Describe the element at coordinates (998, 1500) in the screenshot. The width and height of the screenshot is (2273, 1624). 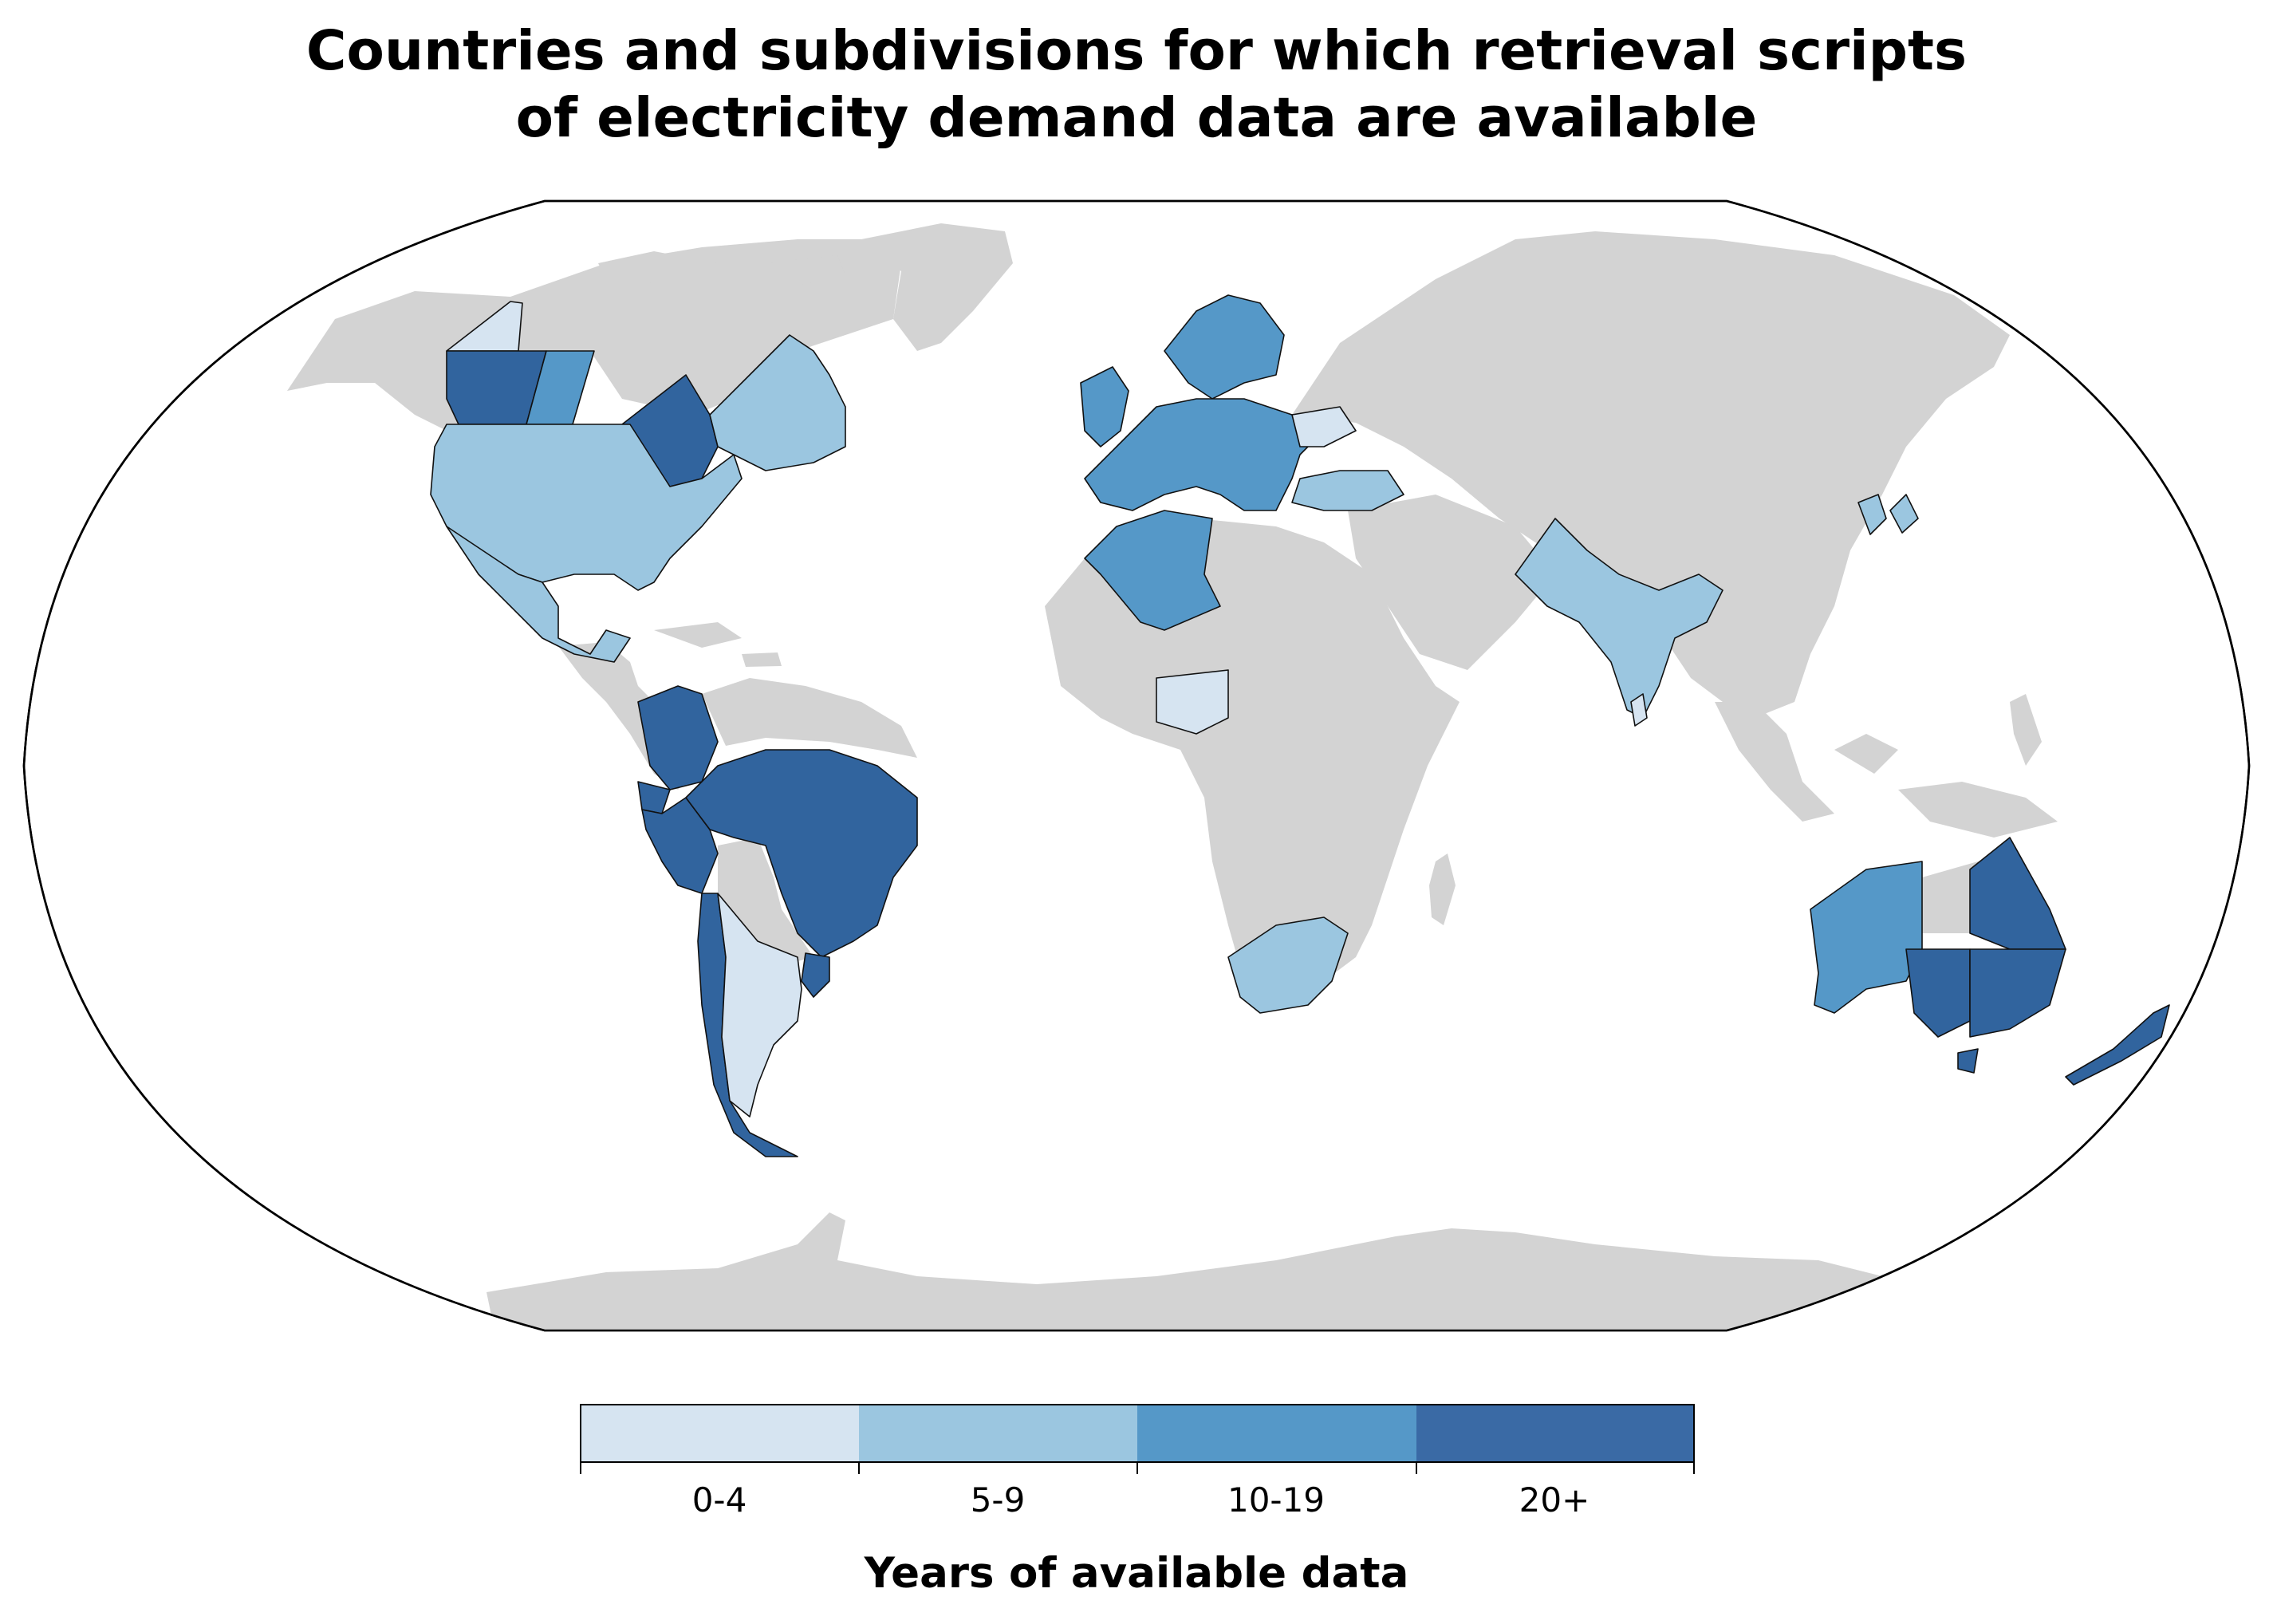
I see `legend-bin-label-5-9: 5-9` at that location.